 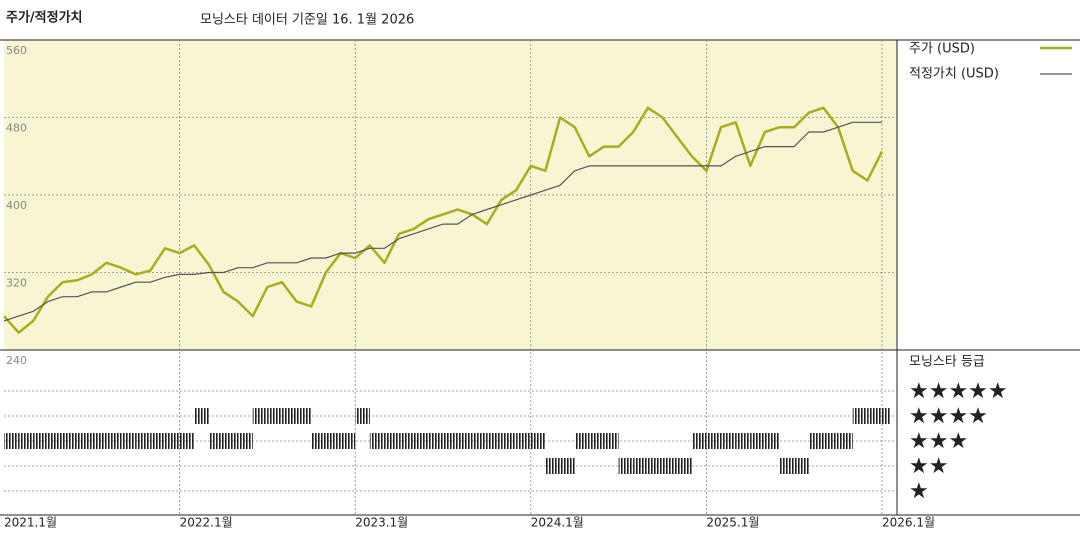 I want to click on chart-title: 주가/적정가치, so click(x=44, y=18).